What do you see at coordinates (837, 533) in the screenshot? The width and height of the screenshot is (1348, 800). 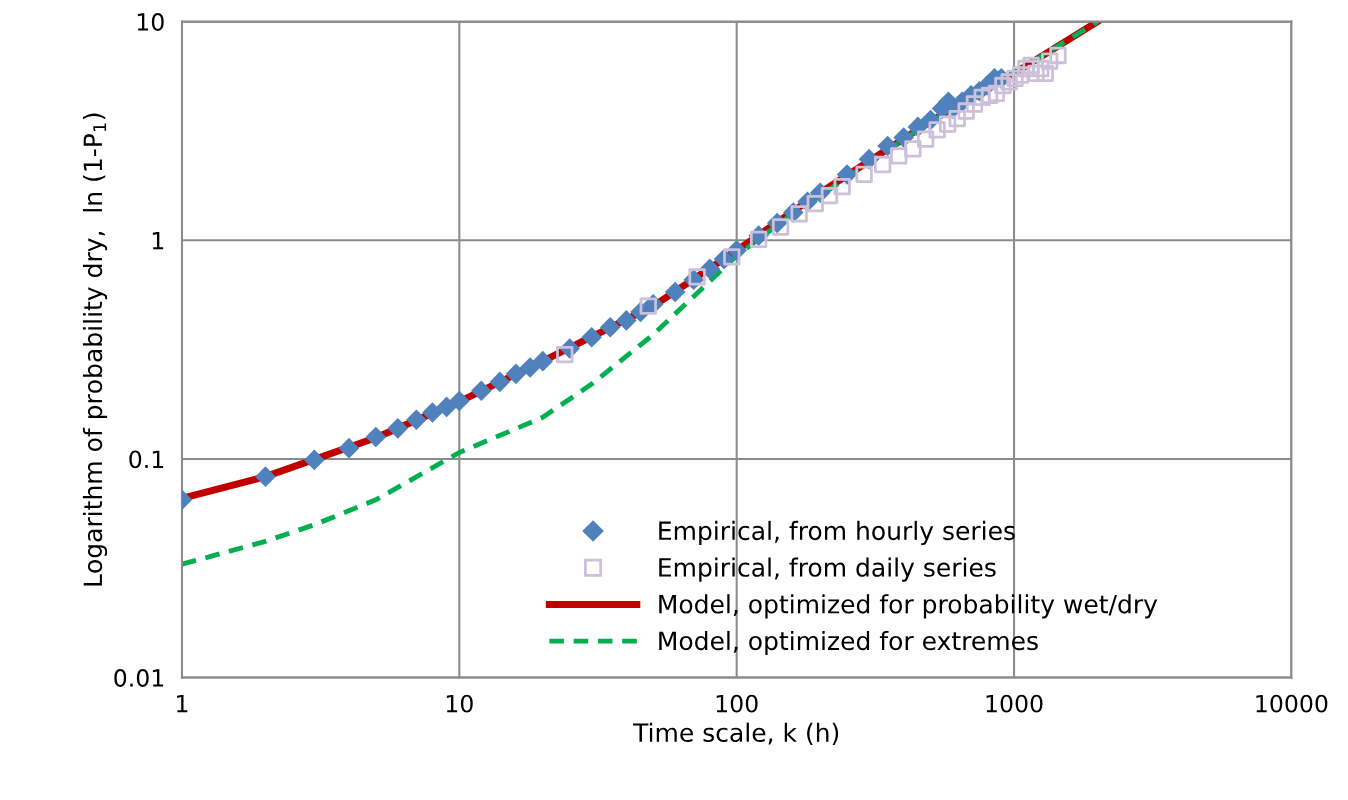 I see `legend-label: Empirical, from hourly series` at bounding box center [837, 533].